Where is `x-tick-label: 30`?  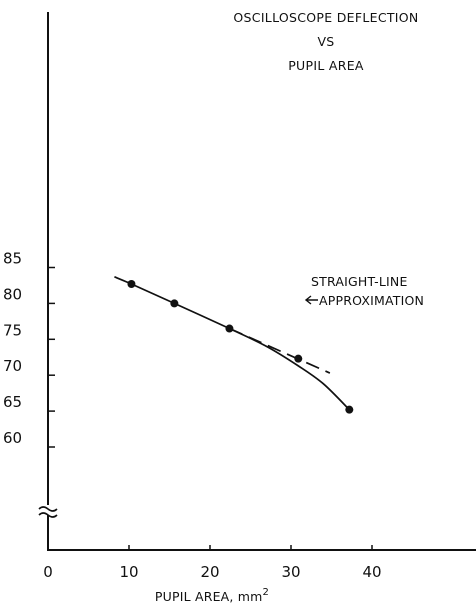
x-tick-label: 30 is located at coordinates (290, 572).